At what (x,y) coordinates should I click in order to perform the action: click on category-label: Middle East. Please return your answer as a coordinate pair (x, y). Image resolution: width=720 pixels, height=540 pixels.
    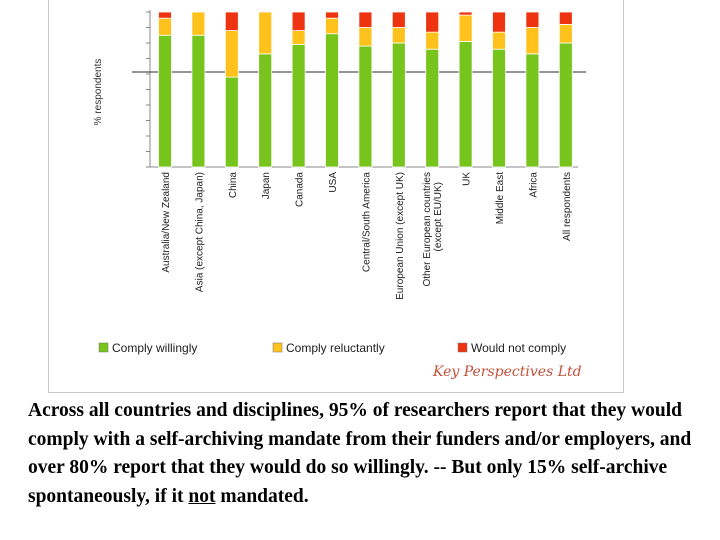
    Looking at the image, I should click on (500, 198).